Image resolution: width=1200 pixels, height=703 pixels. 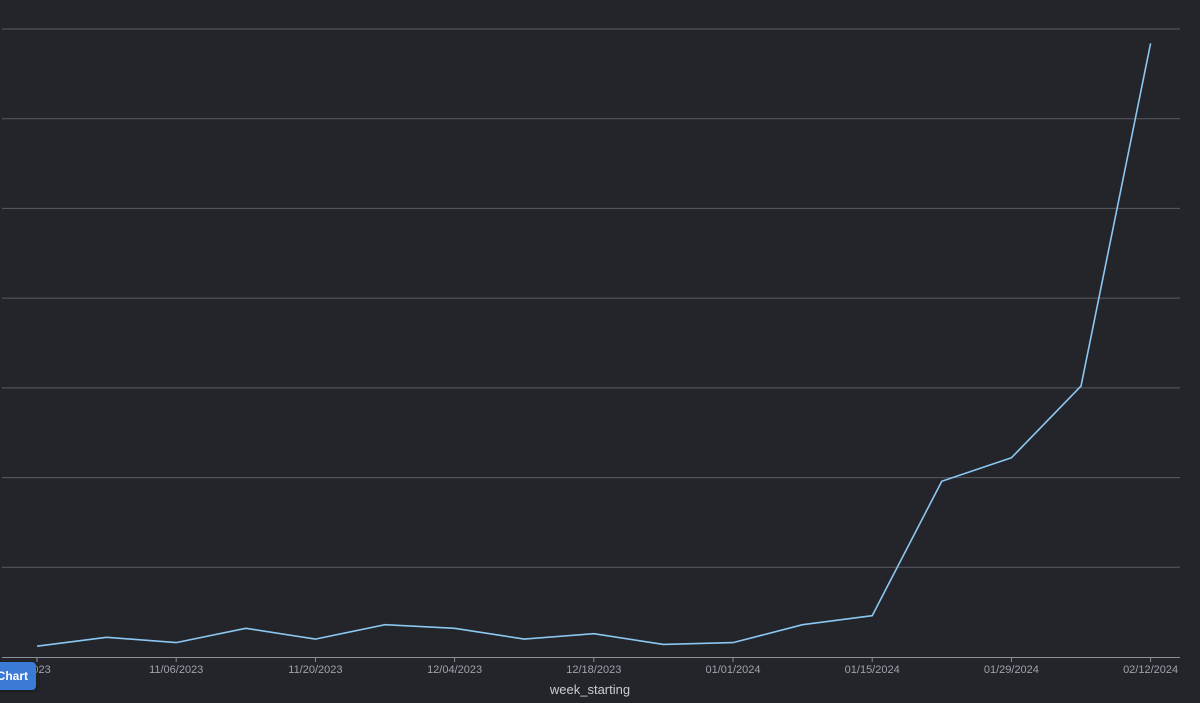 I want to click on x-tick-label: 11/06/2023, so click(x=176, y=670).